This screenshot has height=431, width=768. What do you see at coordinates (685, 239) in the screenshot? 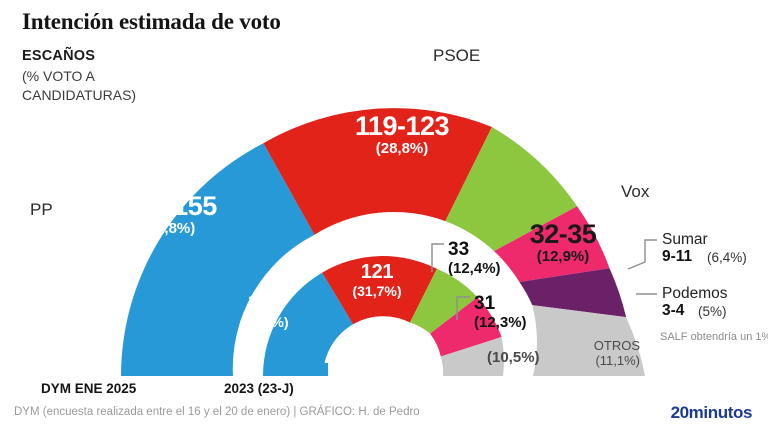
I see `party-label-sumar: Sumar` at bounding box center [685, 239].